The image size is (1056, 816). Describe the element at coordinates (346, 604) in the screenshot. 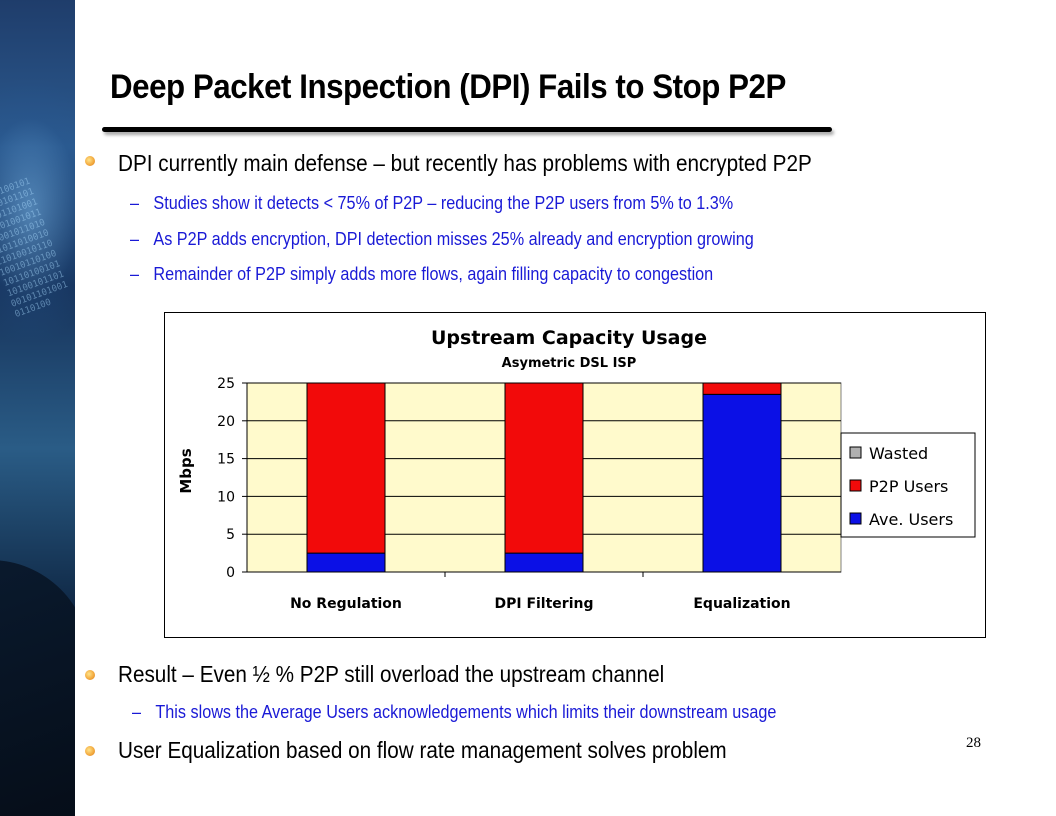

I see `x-category-label: No Regulation` at that location.